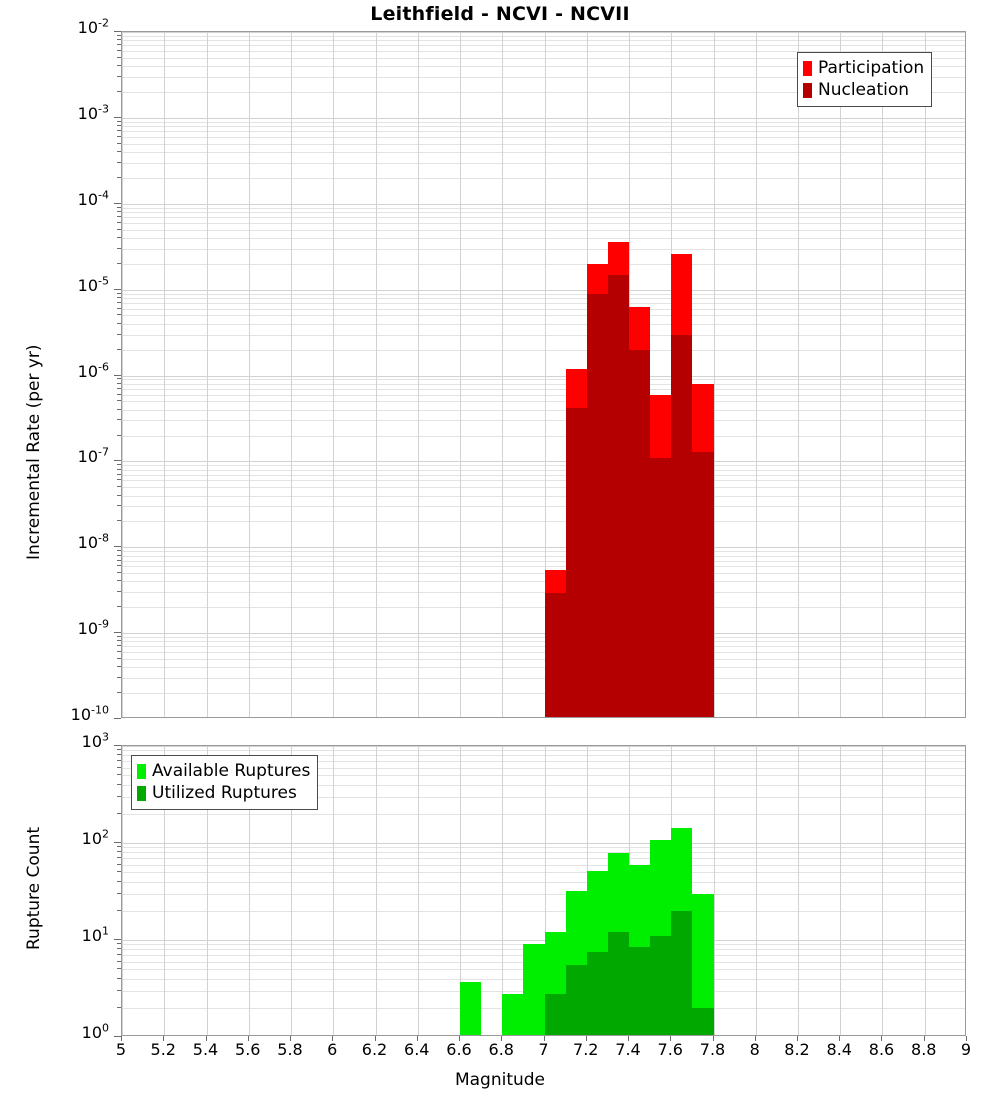 The height and width of the screenshot is (1100, 1000). I want to click on bar-available-ruptures, so click(703, 964).